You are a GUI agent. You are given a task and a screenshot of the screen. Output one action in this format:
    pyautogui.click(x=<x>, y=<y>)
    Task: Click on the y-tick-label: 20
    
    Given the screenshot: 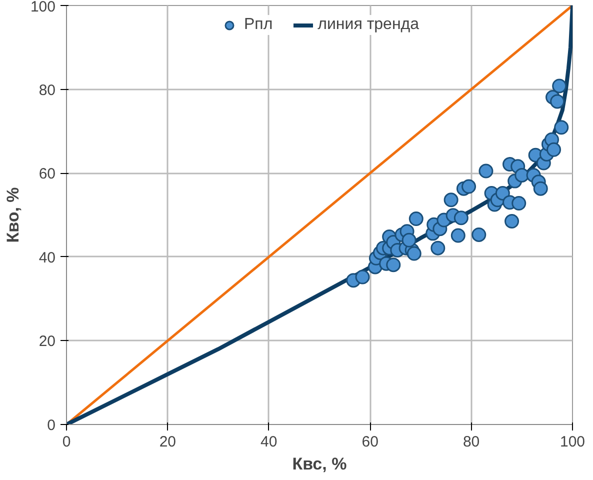 What is the action you would take?
    pyautogui.click(x=47, y=341)
    